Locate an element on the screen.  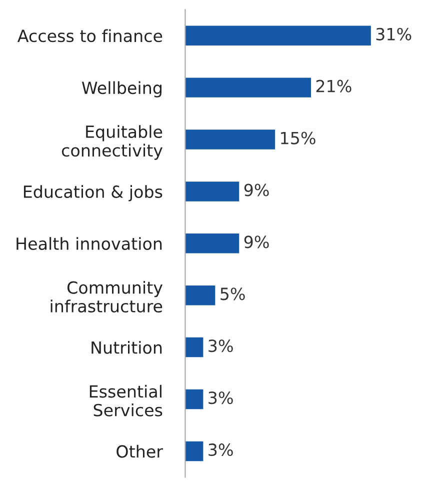
y-tick-label: Wellbeing is located at coordinates (122, 89).